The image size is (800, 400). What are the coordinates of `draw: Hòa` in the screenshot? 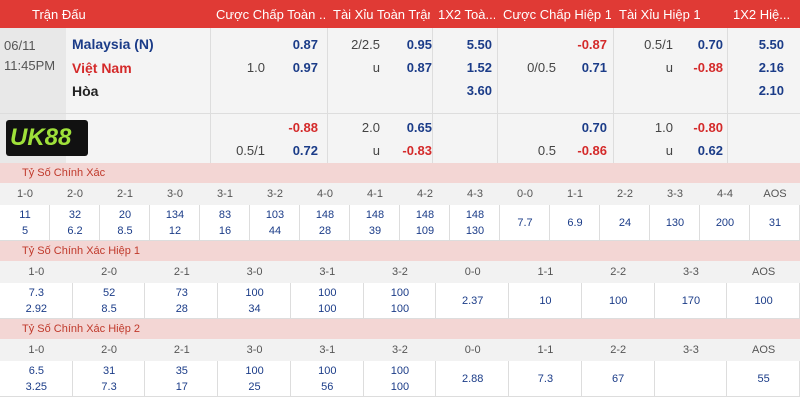 It's located at (85, 91).